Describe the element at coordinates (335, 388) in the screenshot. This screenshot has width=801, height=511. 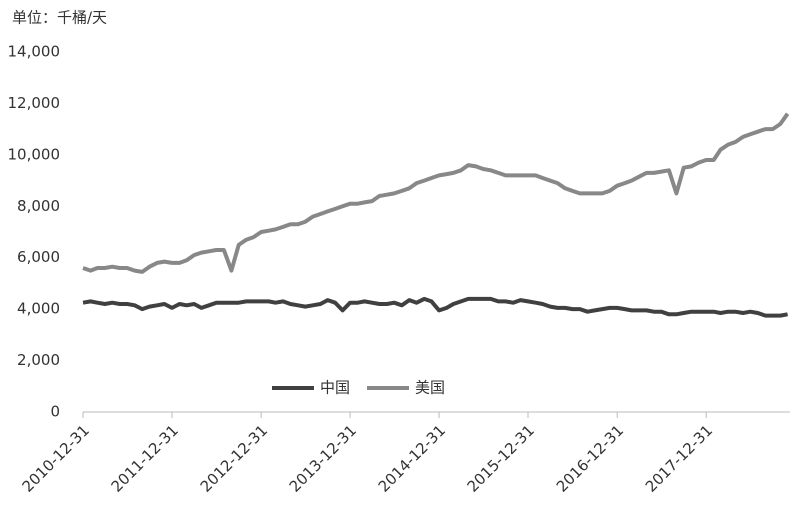
I see `legend-label: 中国` at that location.